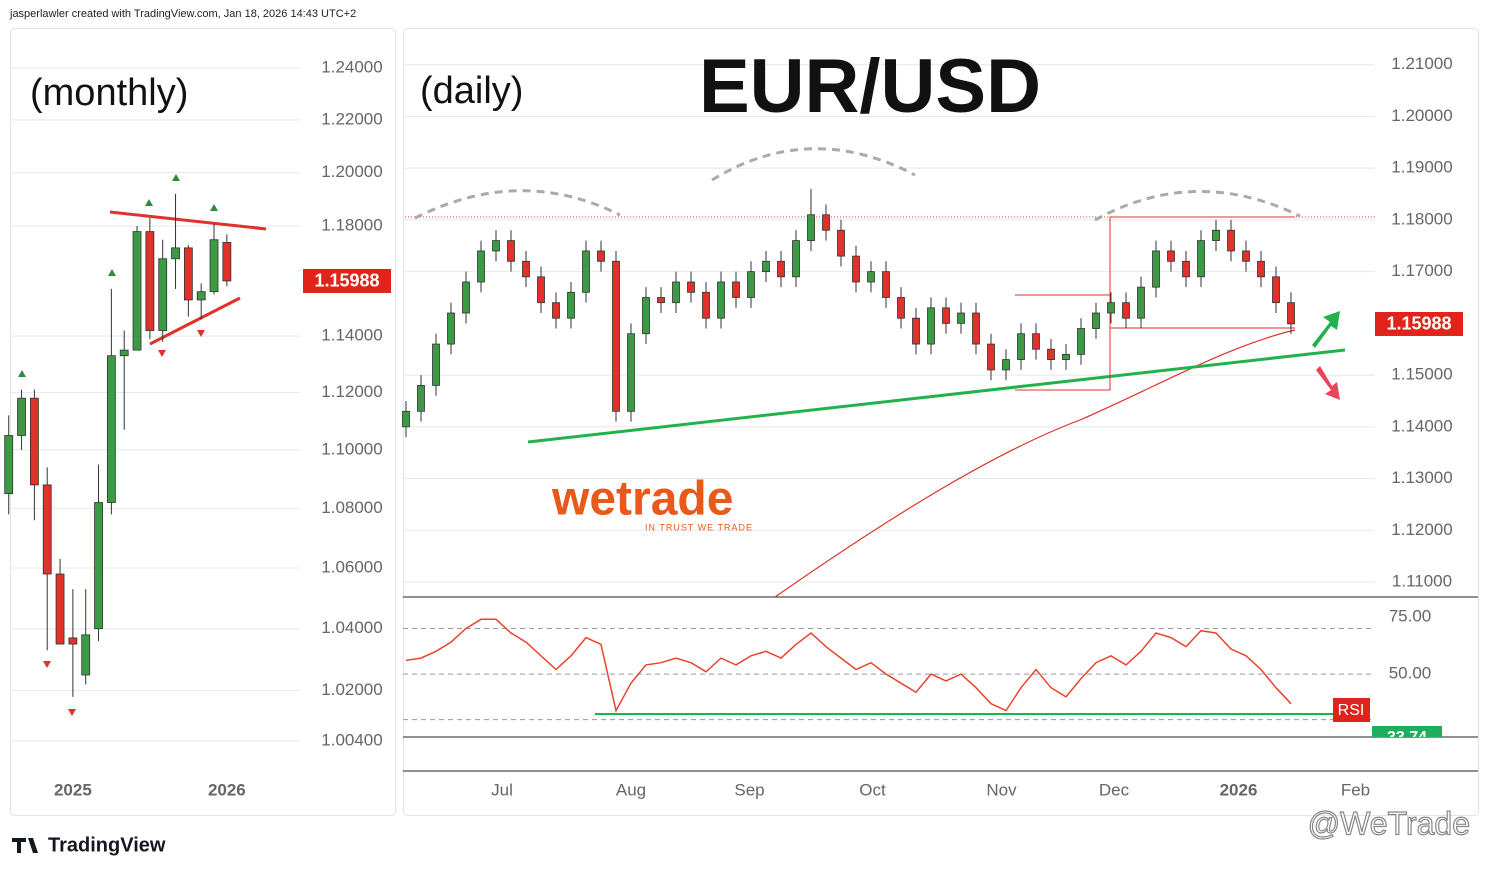 This screenshot has height=875, width=1488. I want to click on head-arc, so click(813, 164).